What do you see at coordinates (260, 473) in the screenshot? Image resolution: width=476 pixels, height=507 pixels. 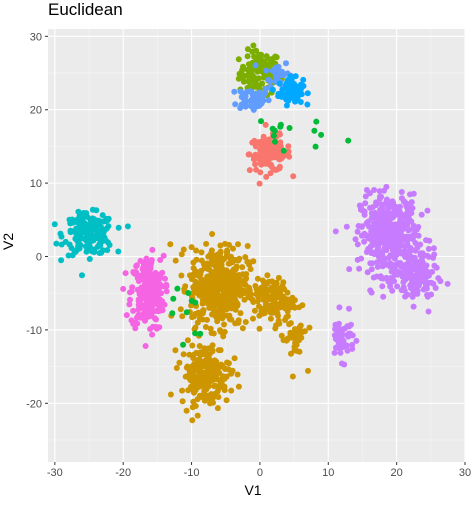 I see `x-tick-label: 0` at bounding box center [260, 473].